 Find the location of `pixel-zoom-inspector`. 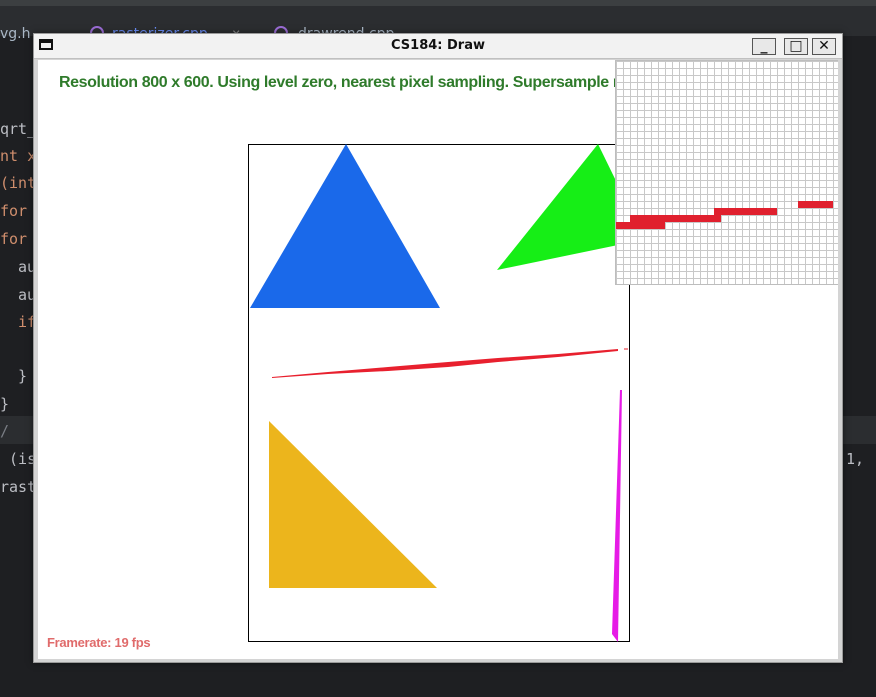

pixel-zoom-inspector is located at coordinates (726, 172).